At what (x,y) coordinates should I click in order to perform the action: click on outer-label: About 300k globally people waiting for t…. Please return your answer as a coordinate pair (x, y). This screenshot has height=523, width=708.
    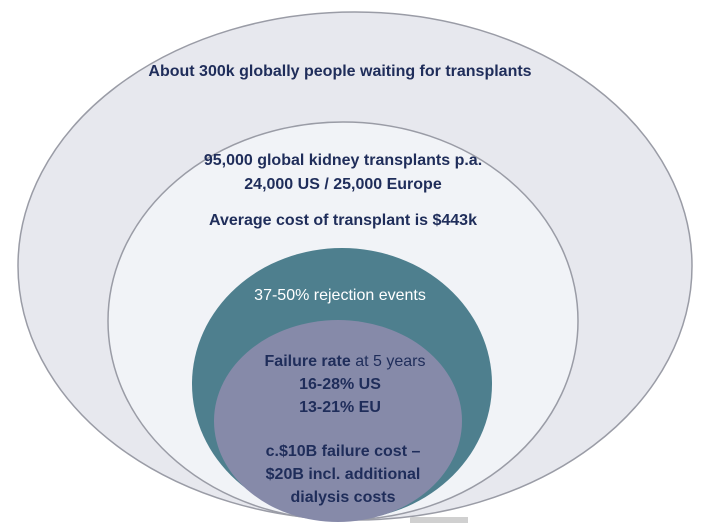
    Looking at the image, I should click on (339, 71).